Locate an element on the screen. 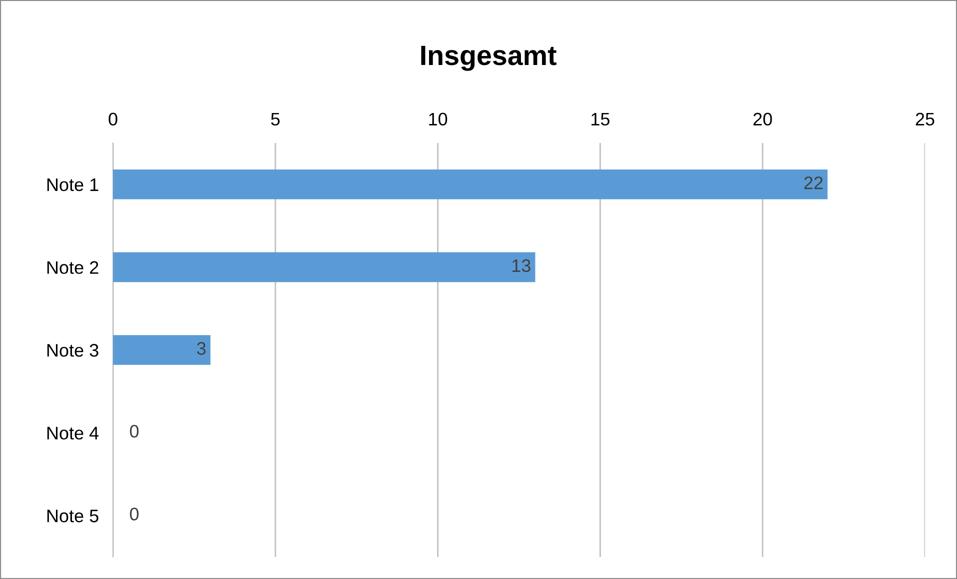  x-tick-label: 10 is located at coordinates (438, 119).